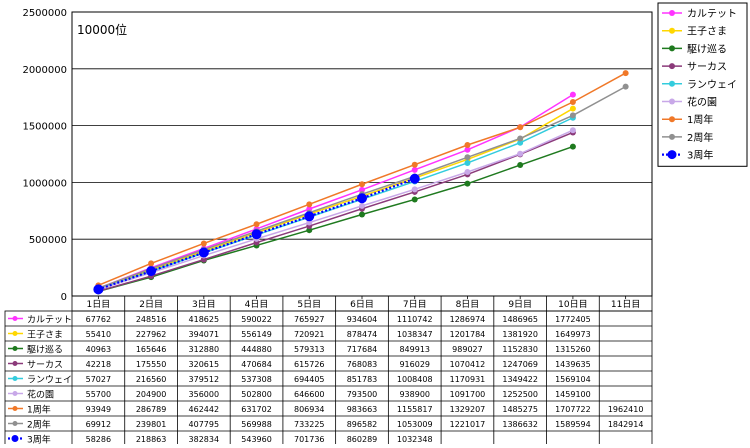 This screenshot has height=448, width=750. I want to click on legend-label: カルテット, so click(712, 14).